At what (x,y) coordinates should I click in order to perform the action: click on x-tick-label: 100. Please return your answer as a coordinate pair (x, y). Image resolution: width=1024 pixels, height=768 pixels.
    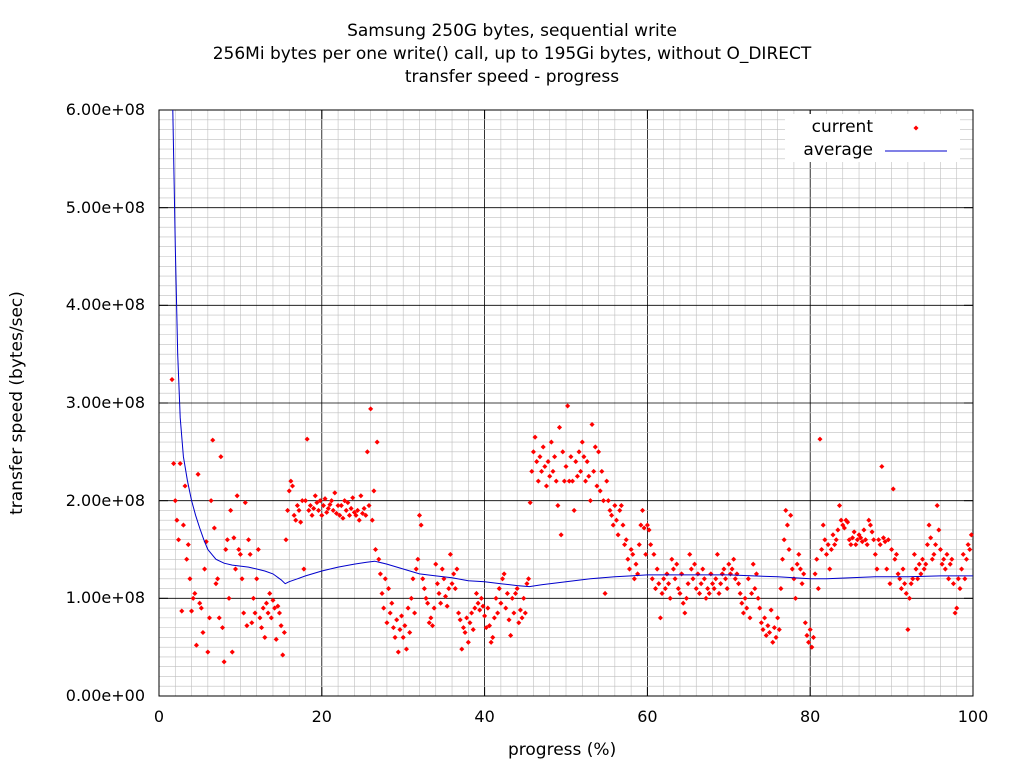
    Looking at the image, I should click on (973, 716).